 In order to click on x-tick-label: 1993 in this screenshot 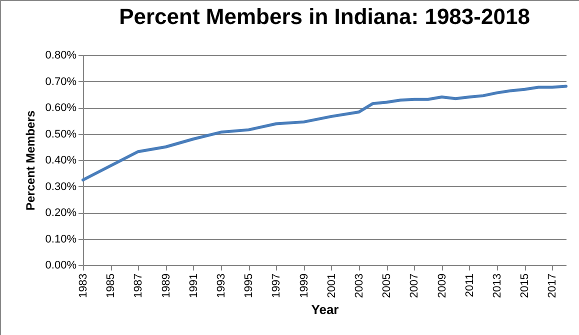, I will do `click(222, 286)`.